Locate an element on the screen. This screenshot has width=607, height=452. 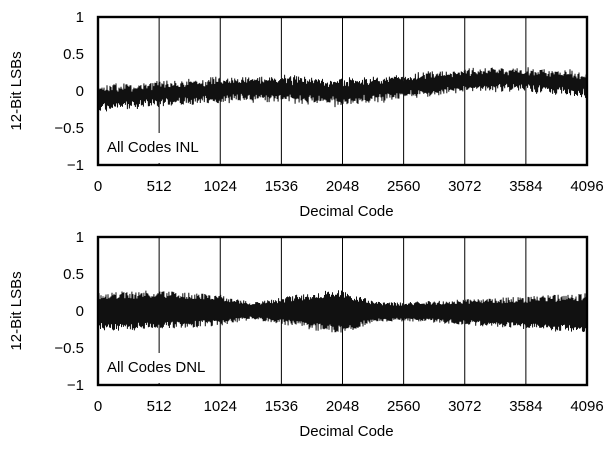
dnl-annotation: All Codes DNL is located at coordinates (156, 367).